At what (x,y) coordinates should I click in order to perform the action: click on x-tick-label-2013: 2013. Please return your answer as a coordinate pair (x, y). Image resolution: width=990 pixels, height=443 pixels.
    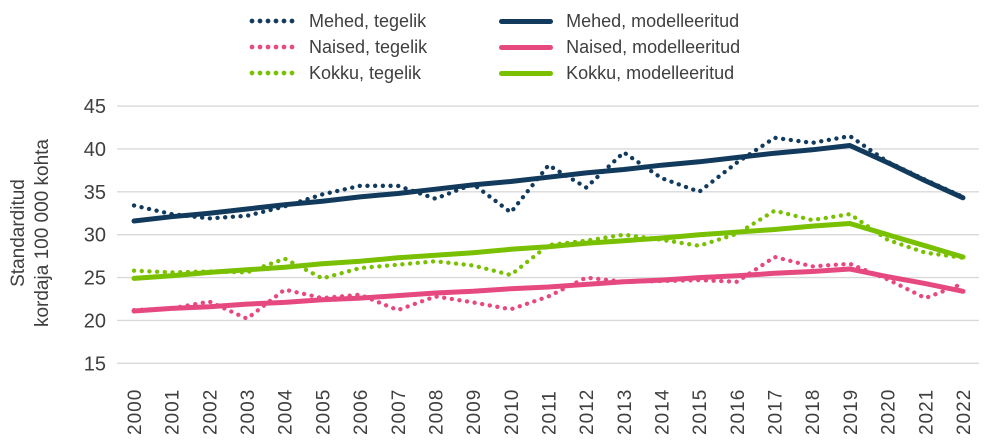
    Looking at the image, I should click on (625, 412).